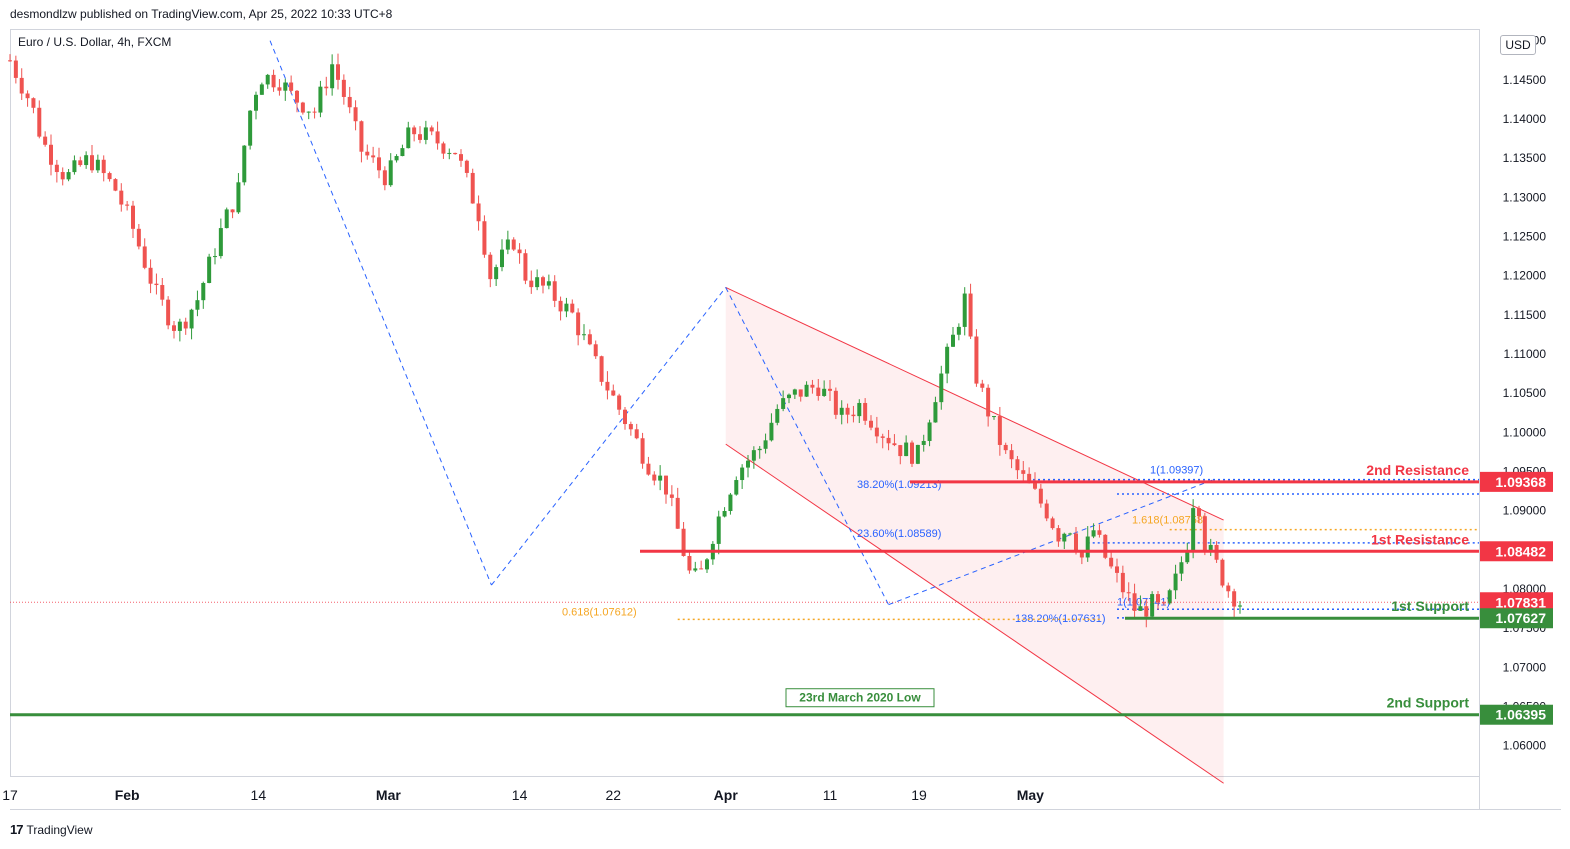  What do you see at coordinates (51, 829) in the screenshot?
I see `footer-brand: 17 TradingView` at bounding box center [51, 829].